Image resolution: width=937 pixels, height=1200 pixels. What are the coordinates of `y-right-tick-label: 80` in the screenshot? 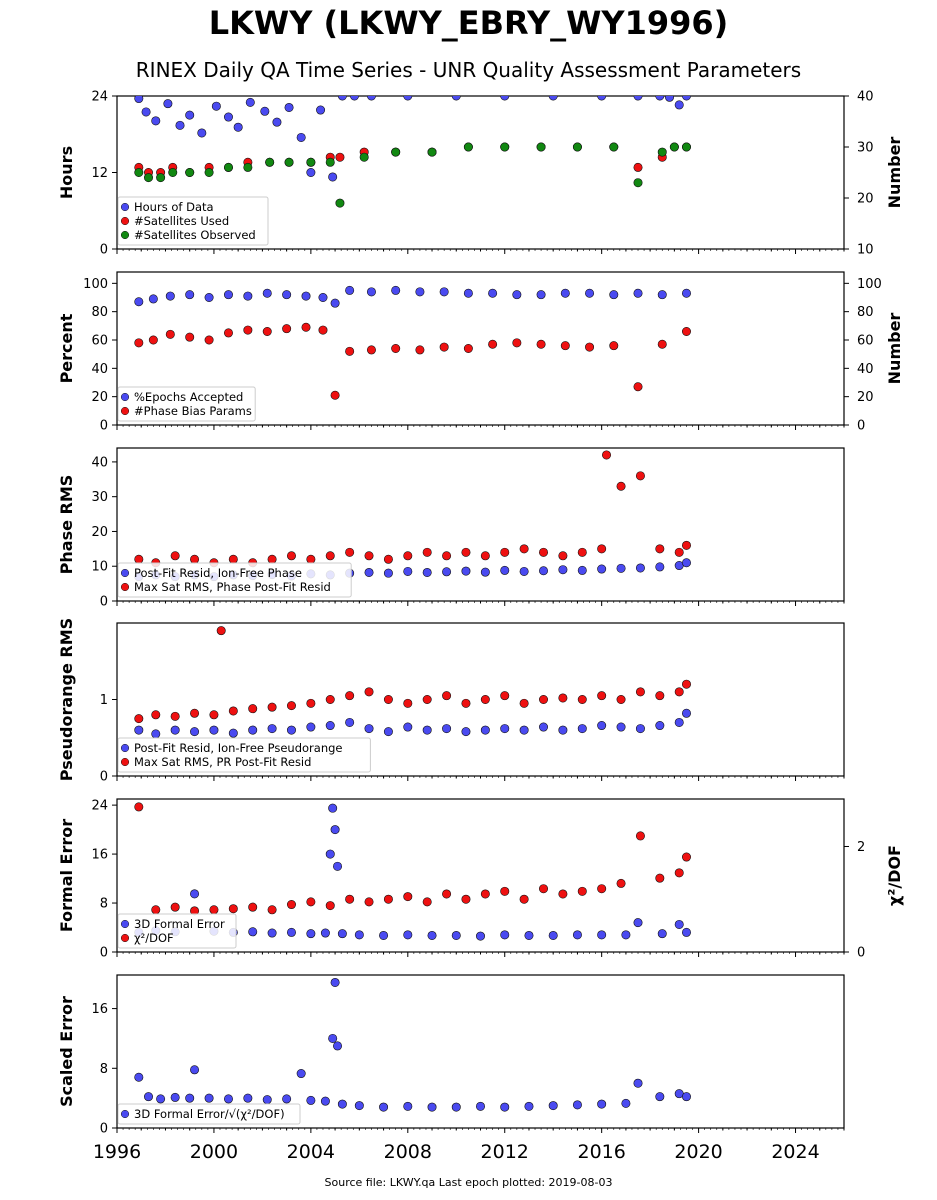 It's located at (865, 312).